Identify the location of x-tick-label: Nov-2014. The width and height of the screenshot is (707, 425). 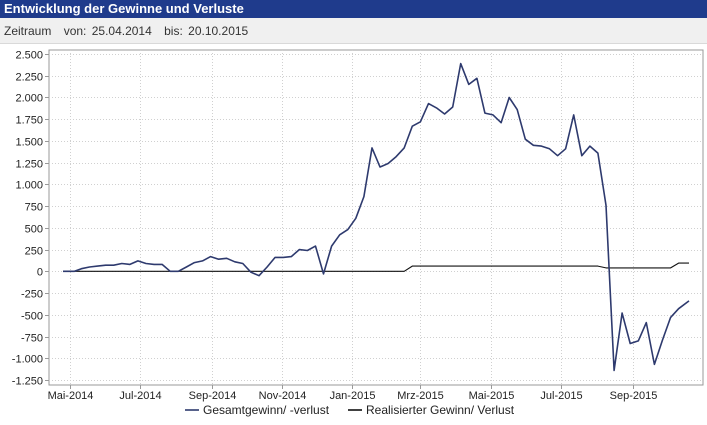
(283, 396).